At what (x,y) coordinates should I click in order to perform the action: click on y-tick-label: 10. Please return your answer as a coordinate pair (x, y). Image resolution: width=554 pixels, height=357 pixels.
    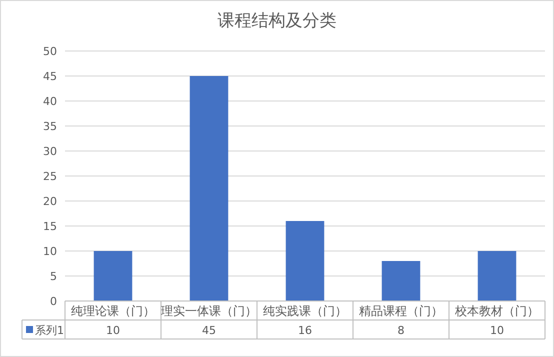
    Looking at the image, I should click on (50, 251).